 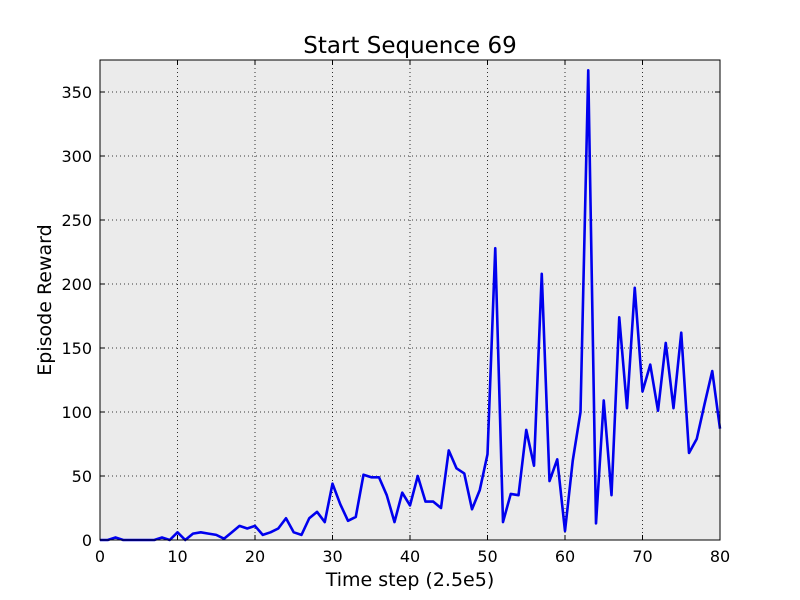 I want to click on y-tick-label: 200, so click(x=76, y=284).